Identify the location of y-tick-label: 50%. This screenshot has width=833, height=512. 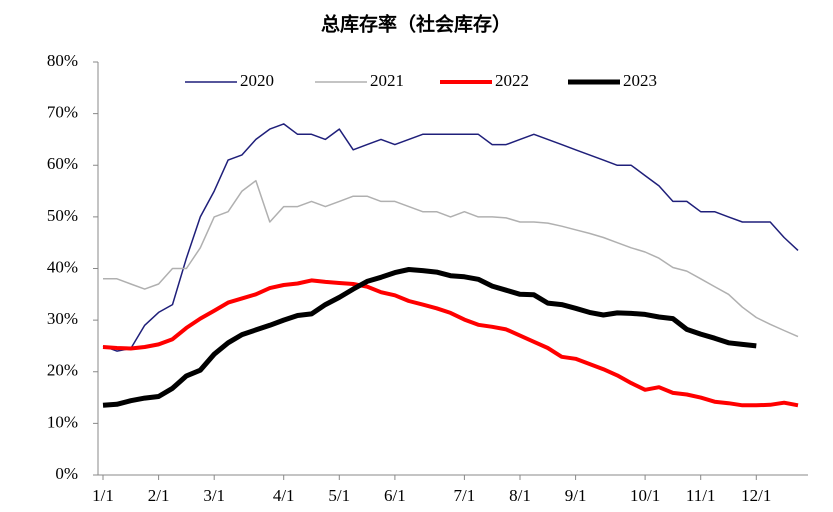
(62, 215).